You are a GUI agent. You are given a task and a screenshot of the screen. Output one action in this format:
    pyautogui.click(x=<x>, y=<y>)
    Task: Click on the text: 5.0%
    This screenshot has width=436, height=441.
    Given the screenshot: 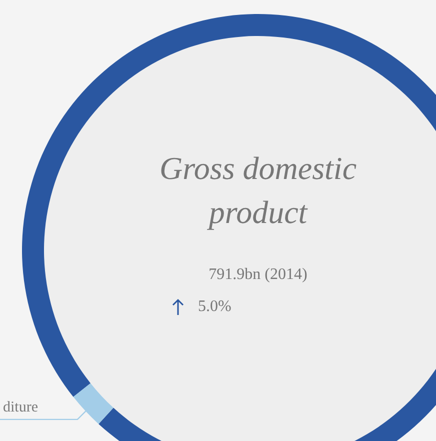 What is the action you would take?
    pyautogui.click(x=215, y=307)
    